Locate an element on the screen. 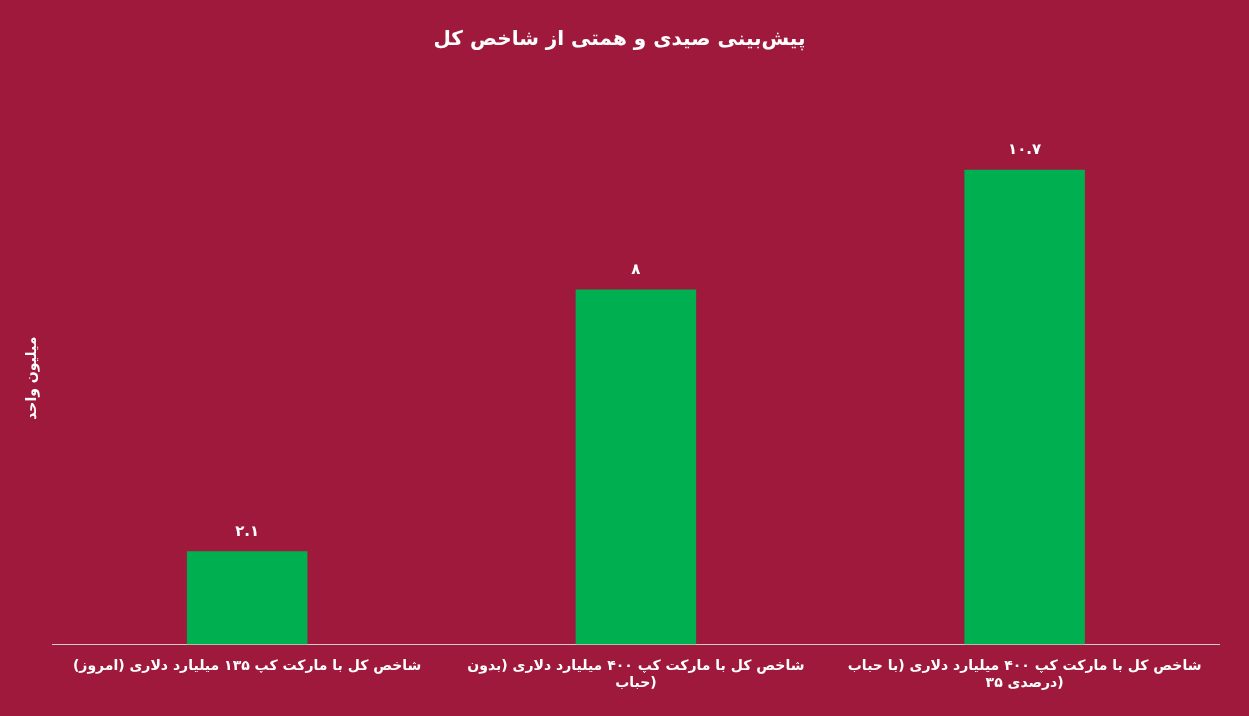 The image size is (1249, 716). y-axis-title: میلیون واحد is located at coordinates (32, 378).